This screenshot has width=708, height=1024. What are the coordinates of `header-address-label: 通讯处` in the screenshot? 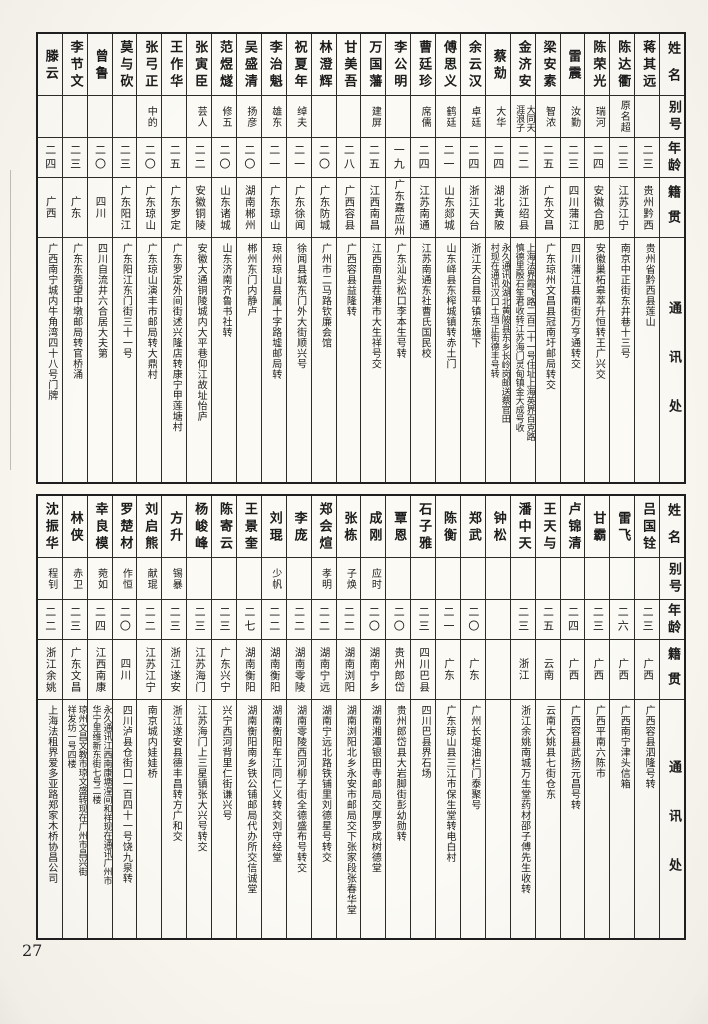 It's located at (673, 374).